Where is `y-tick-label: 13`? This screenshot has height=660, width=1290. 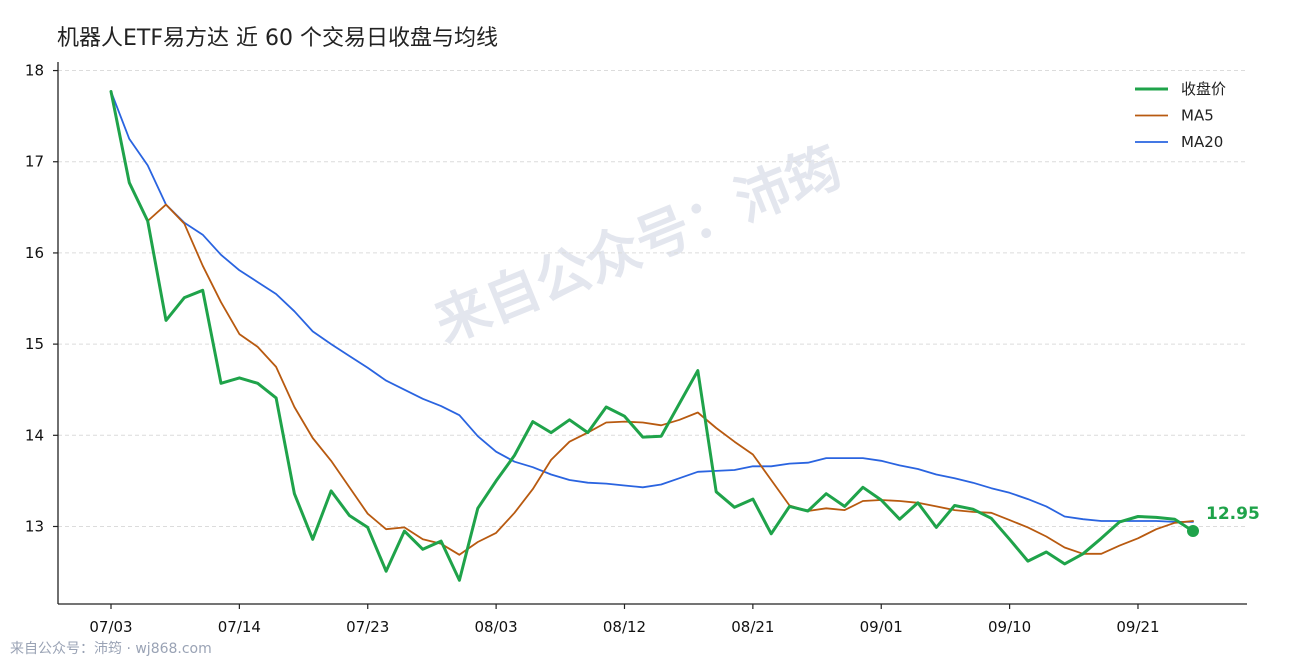
y-tick-label: 13 is located at coordinates (34, 526).